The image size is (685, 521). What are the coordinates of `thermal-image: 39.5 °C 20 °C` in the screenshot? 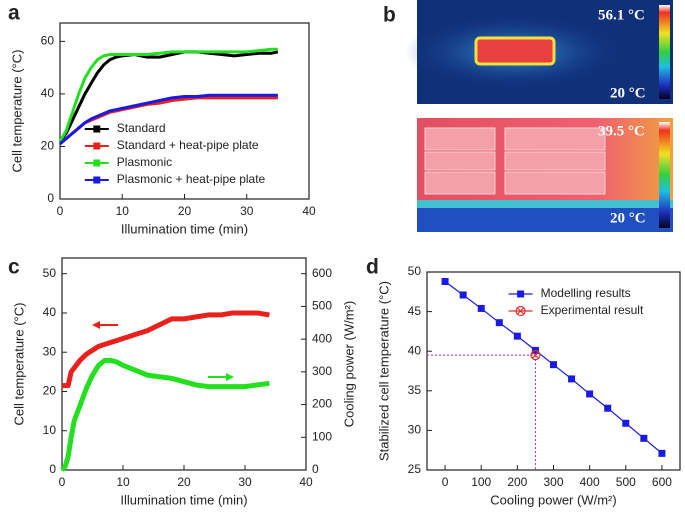 It's located at (545, 175).